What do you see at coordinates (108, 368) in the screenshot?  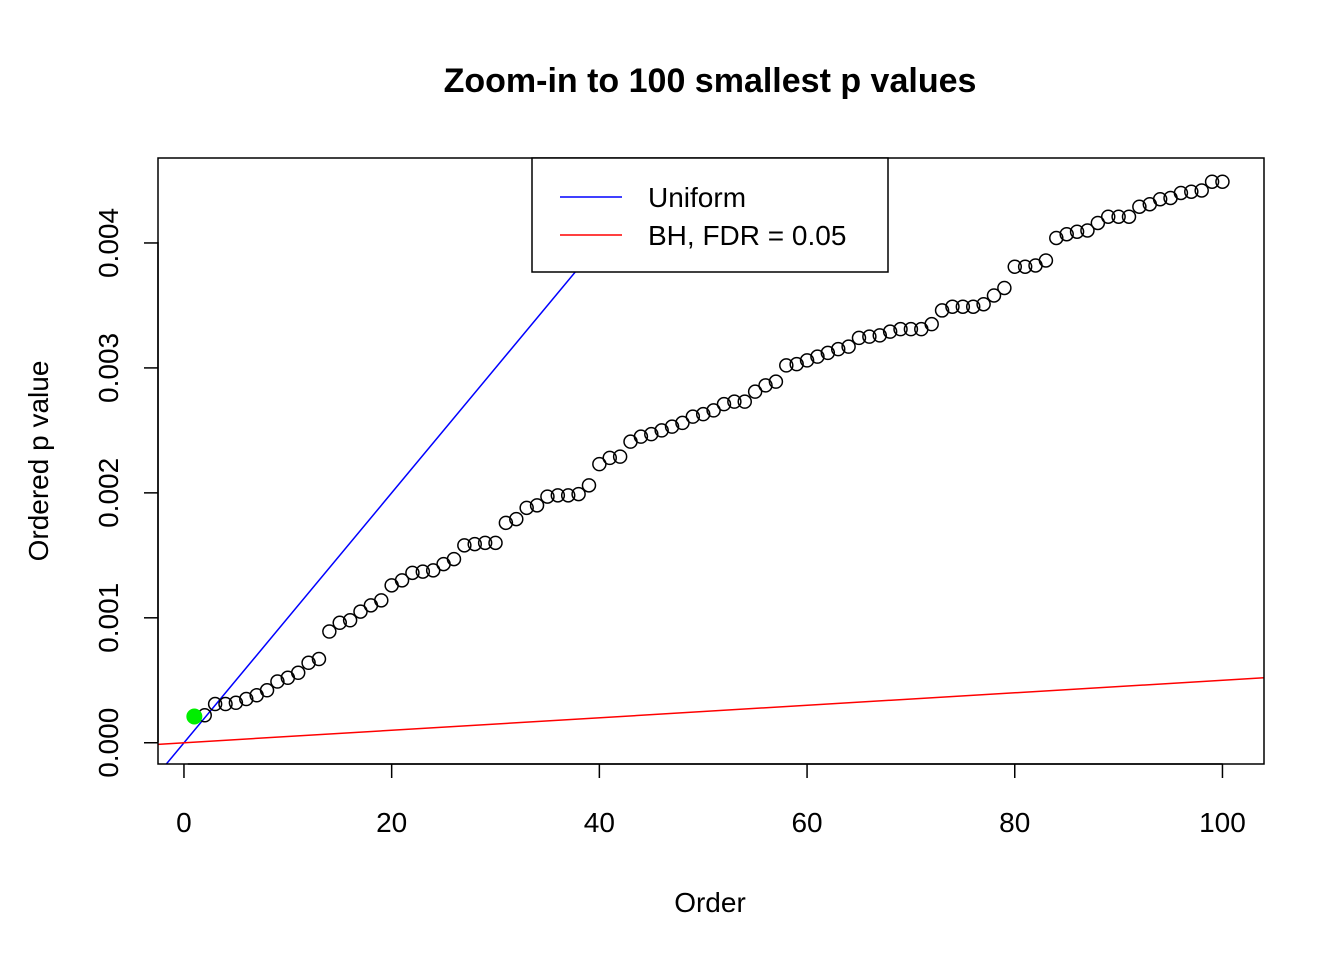 I see `y-tick-label: 0.003` at bounding box center [108, 368].